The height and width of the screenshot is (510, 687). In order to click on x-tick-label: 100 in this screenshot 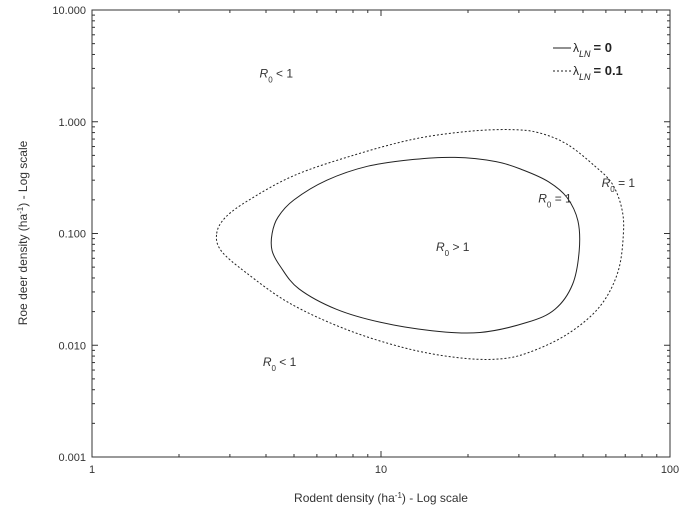, I will do `click(670, 470)`.